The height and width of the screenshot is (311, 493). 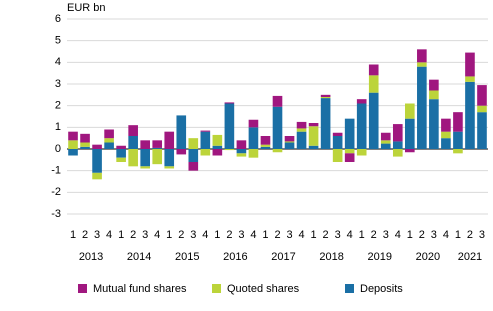 I want to click on y-tick-label: 3, so click(x=58, y=84).